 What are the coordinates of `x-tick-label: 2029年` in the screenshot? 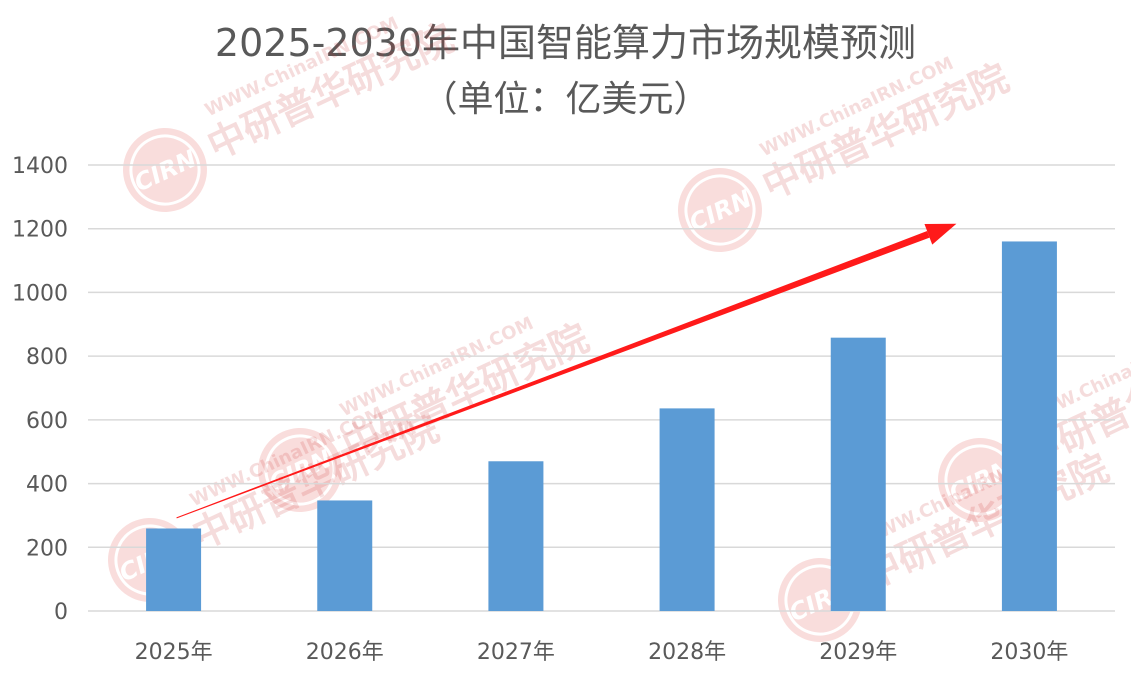 It's located at (858, 652).